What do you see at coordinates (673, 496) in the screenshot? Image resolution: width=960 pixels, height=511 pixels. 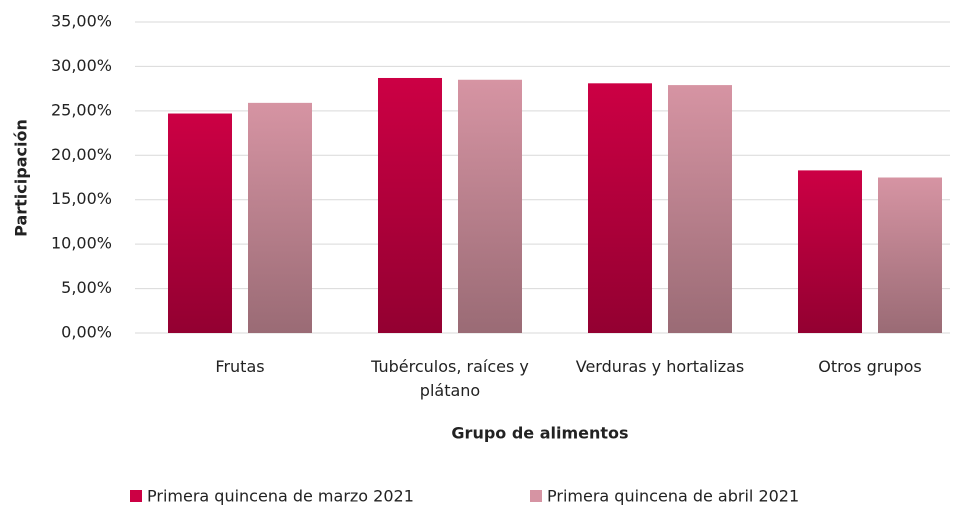 I see `legend-label: Primera quincena de abril 2021` at bounding box center [673, 496].